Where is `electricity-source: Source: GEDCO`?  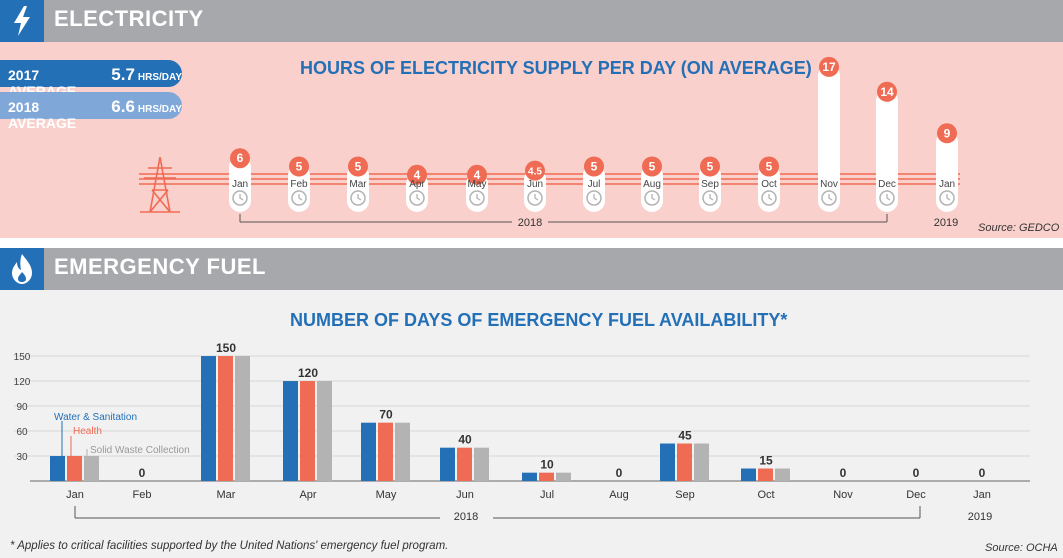
electricity-source: Source: GEDCO is located at coordinates (1019, 228).